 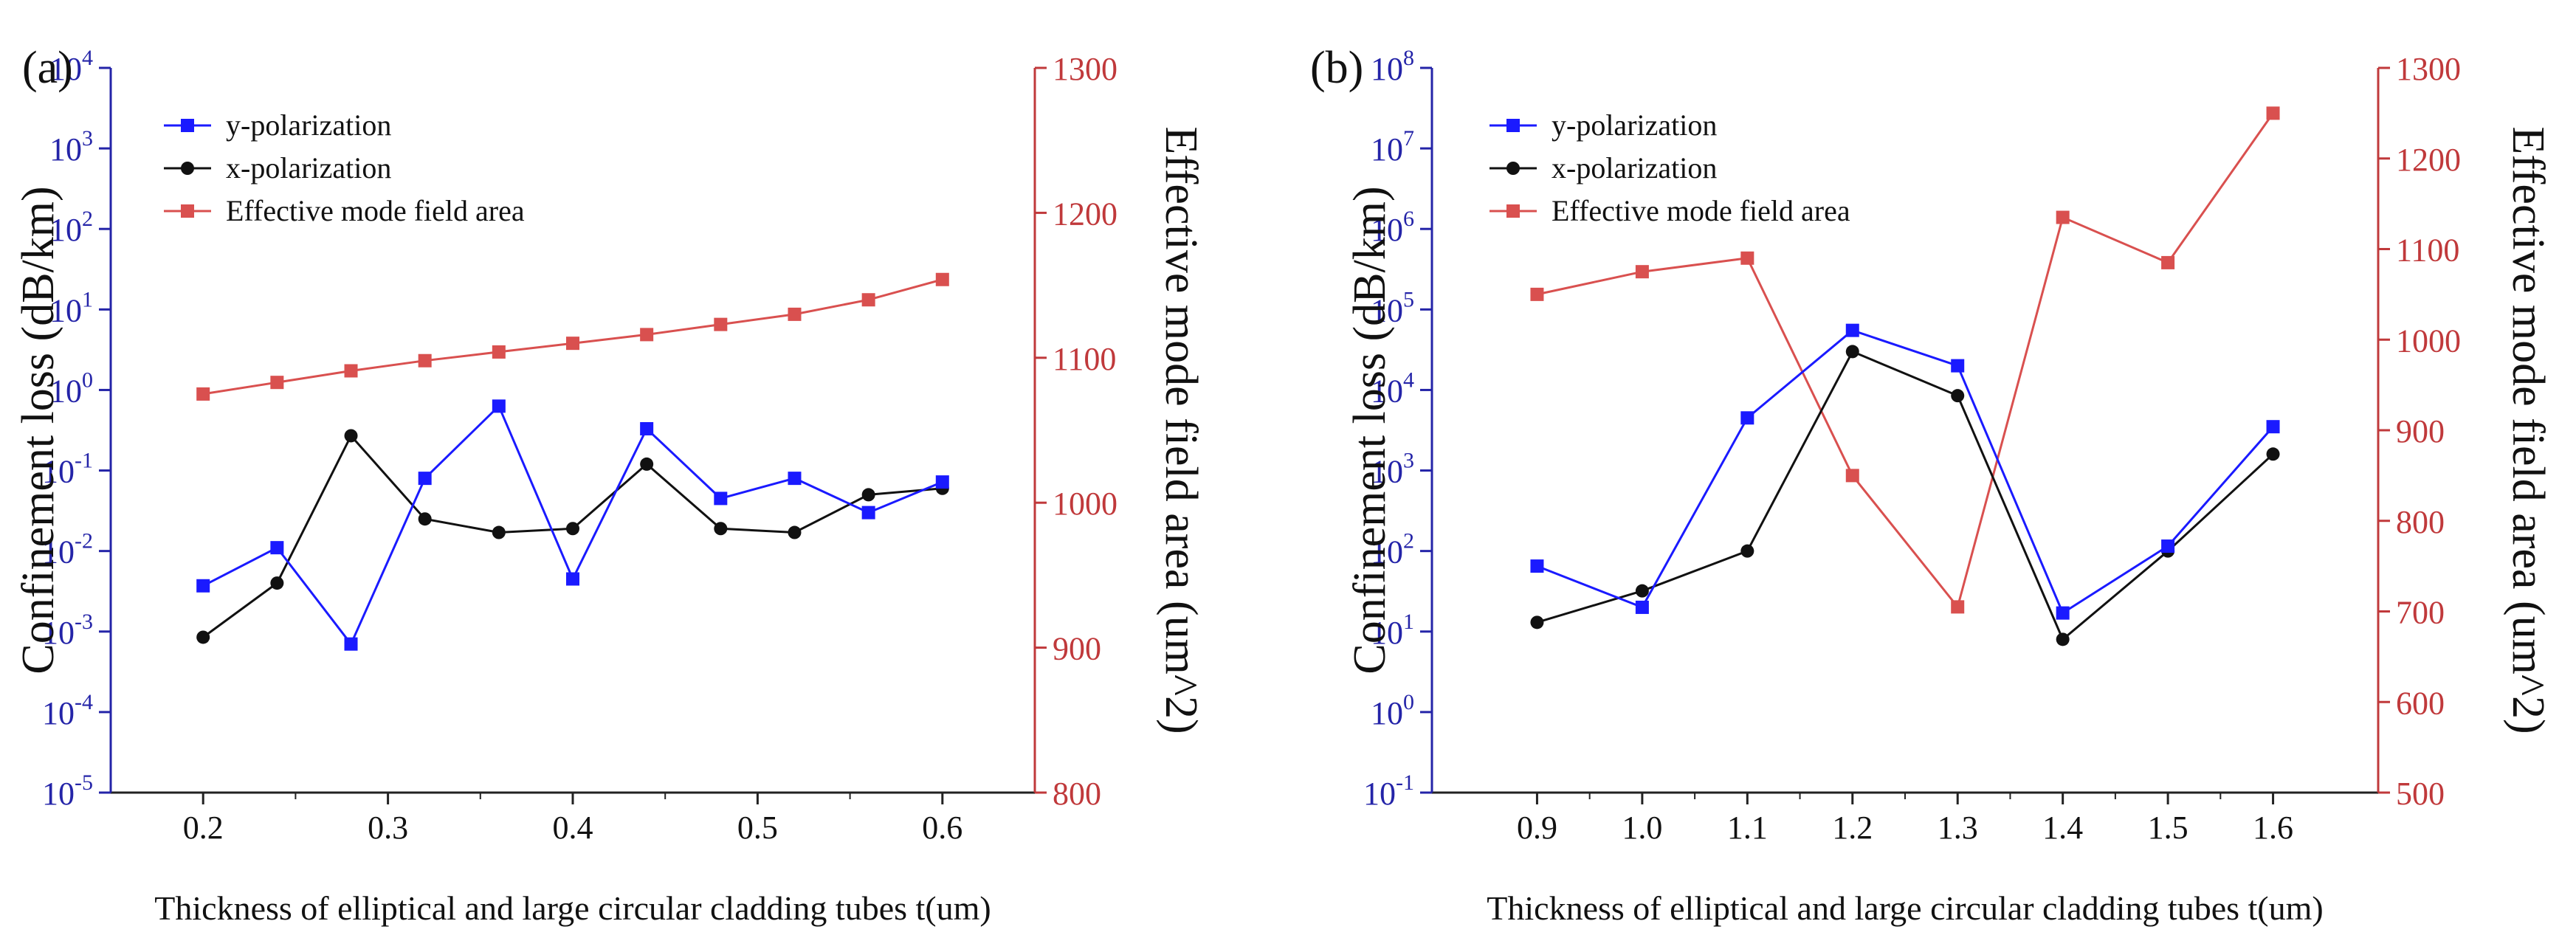 What do you see at coordinates (757, 828) in the screenshot?
I see `x-tick-label: 0.5` at bounding box center [757, 828].